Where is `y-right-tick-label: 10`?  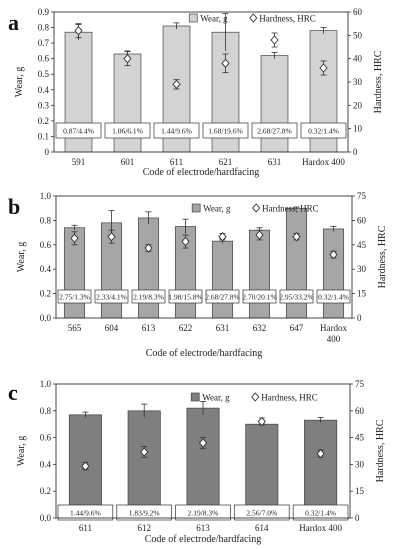
y-right-tick-label: 10 is located at coordinates (358, 129).